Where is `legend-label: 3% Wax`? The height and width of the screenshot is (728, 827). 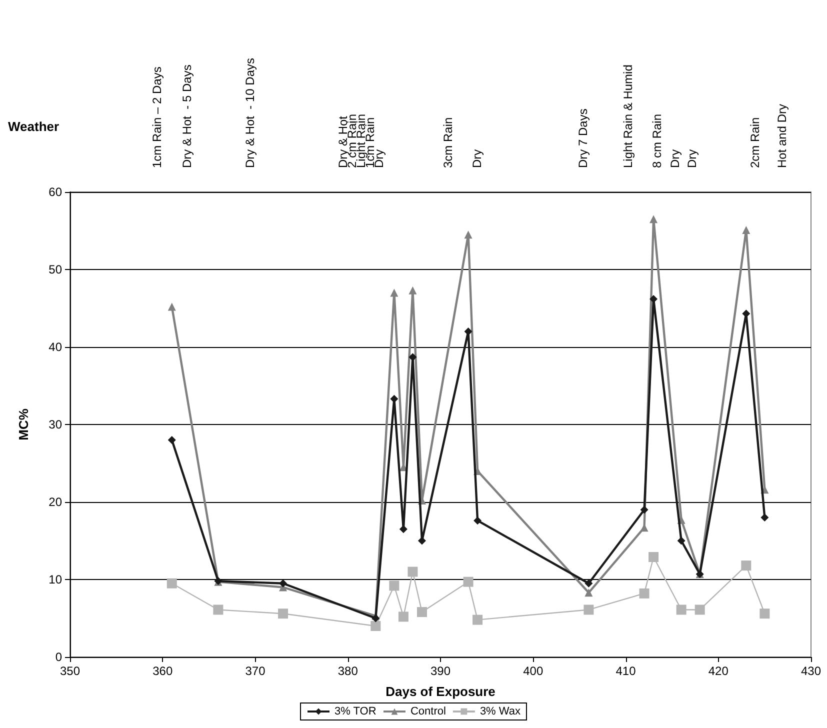
legend-label: 3% Wax is located at coordinates (500, 712).